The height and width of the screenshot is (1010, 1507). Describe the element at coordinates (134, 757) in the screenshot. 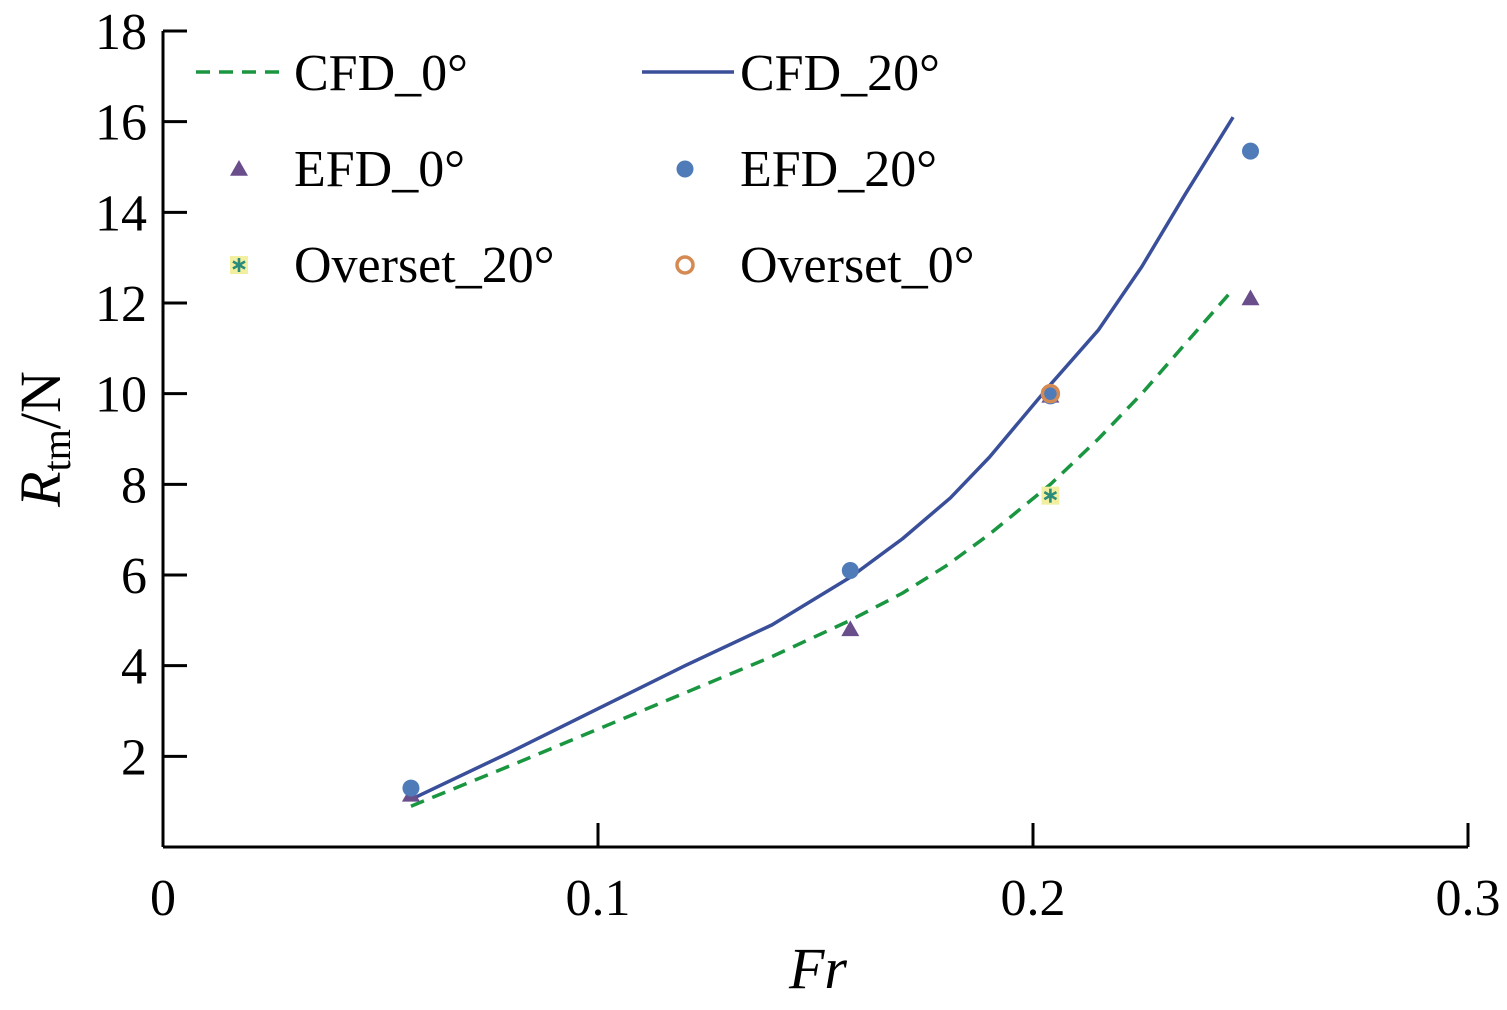

I see `y-tick-label: 2` at that location.